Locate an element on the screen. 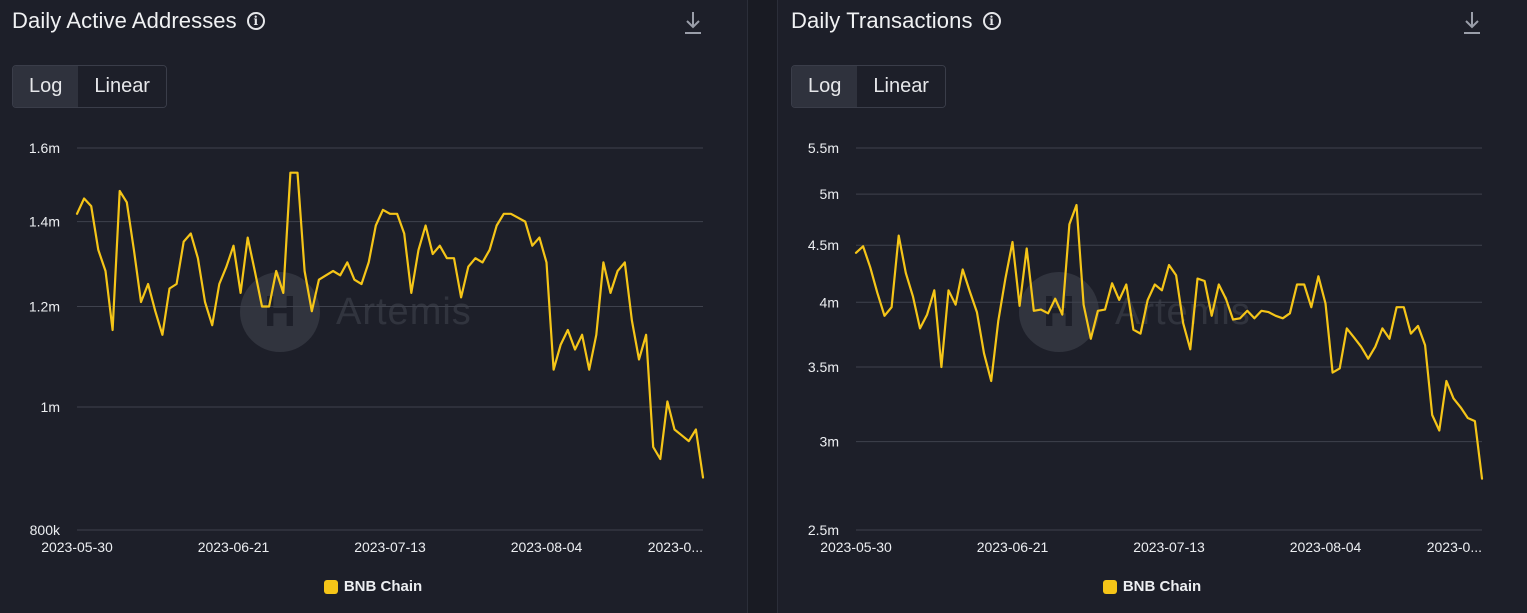  y-tick-label: 1.6m is located at coordinates (44, 148).